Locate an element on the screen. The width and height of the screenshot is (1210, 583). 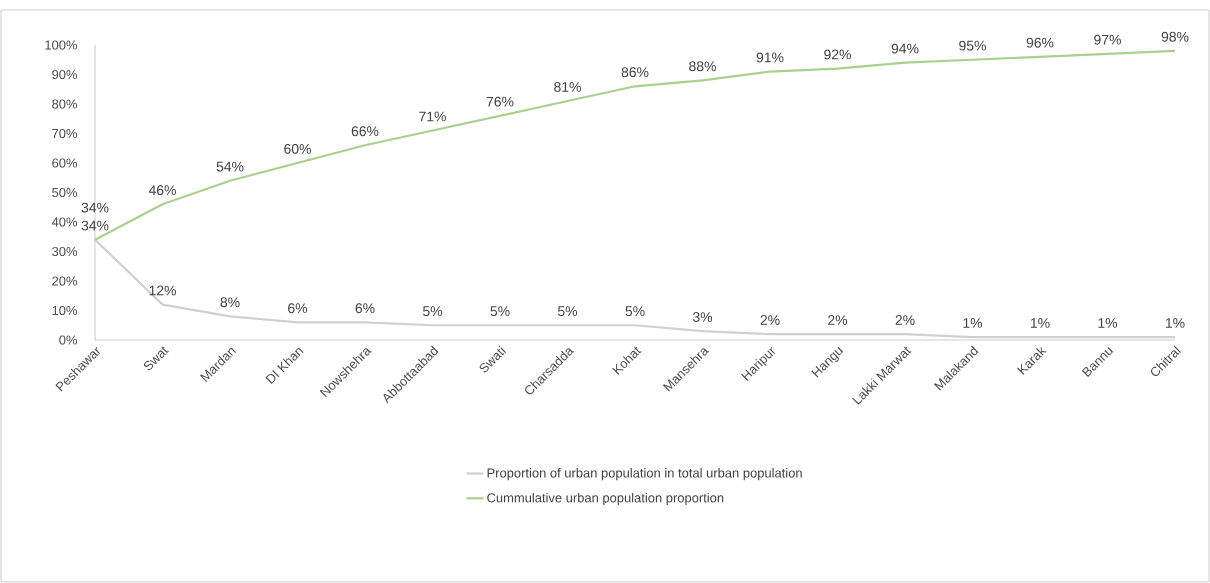
data-label: 95% is located at coordinates (972, 45).